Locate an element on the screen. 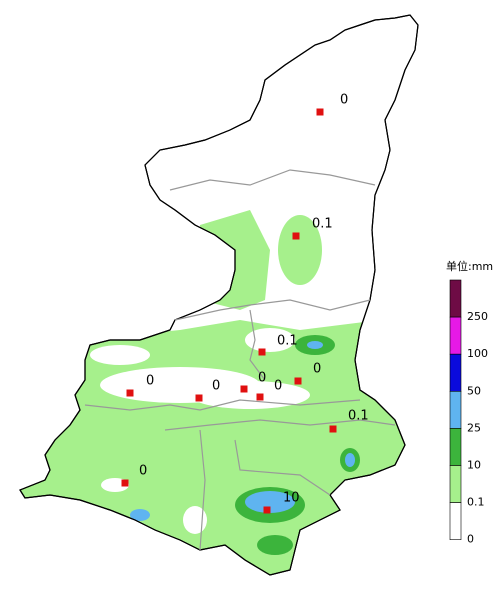 Image resolution: width=496 pixels, height=589 pixels. legend: 单位:mm 250 100 50 25 10 0.1 0 is located at coordinates (469, 402).